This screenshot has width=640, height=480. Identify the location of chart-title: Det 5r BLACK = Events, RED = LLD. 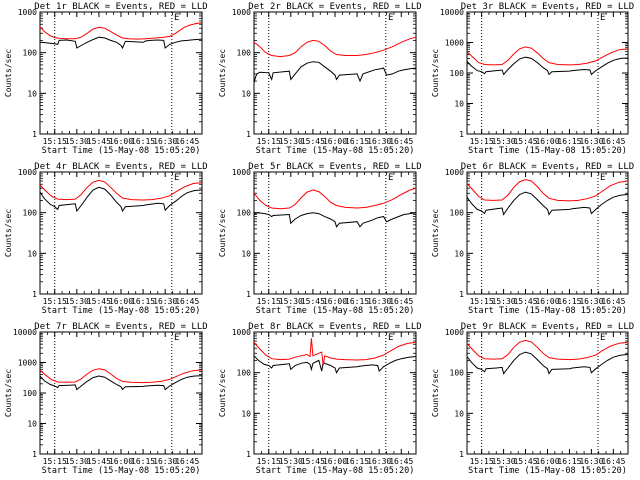
(334, 167).